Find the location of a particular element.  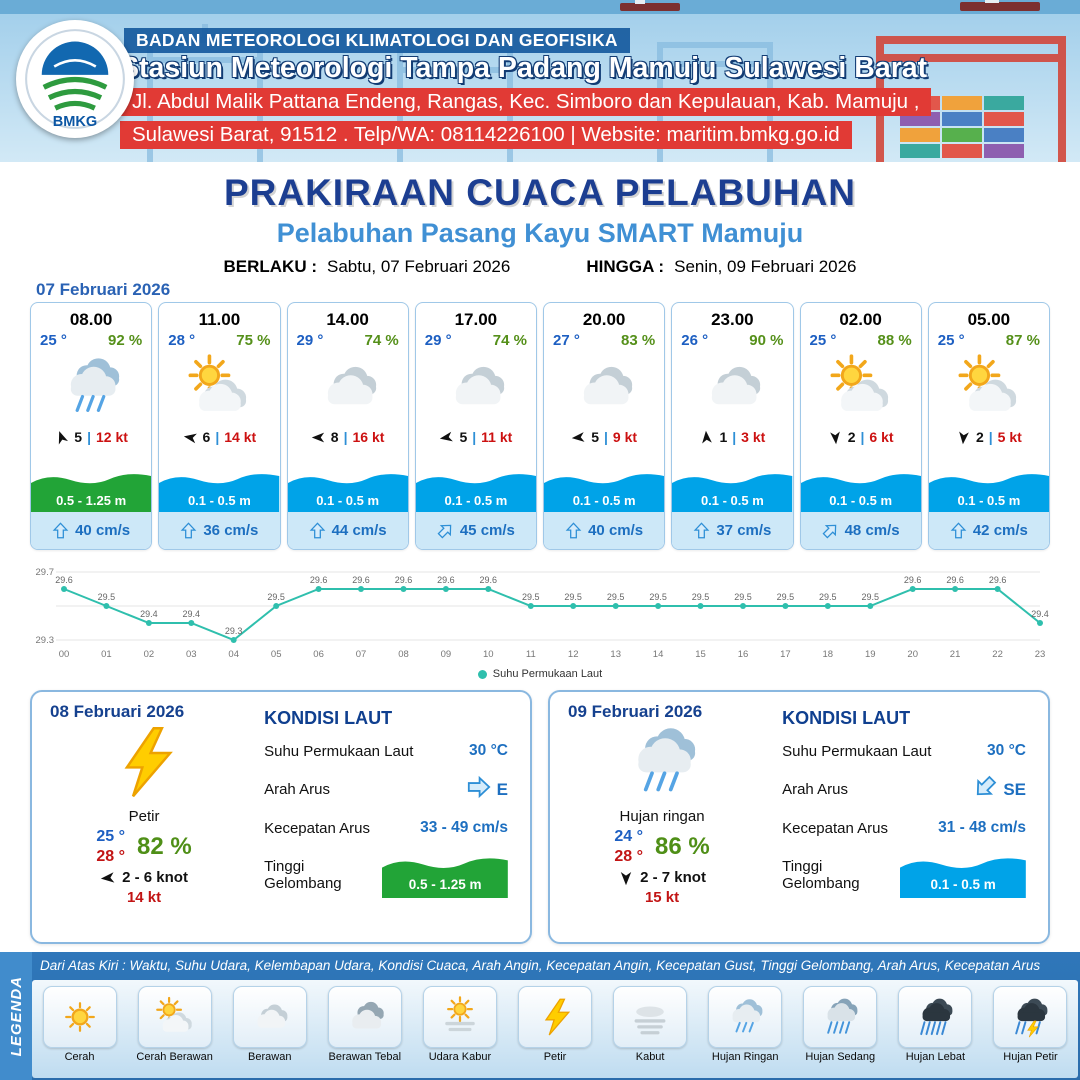

legend-item-label: Cerah Berawan is located at coordinates (174, 1057).